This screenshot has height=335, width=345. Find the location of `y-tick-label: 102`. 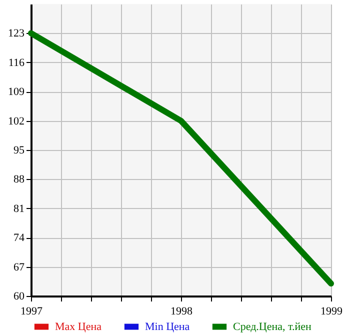

y-tick-label: 102 is located at coordinates (16, 121).